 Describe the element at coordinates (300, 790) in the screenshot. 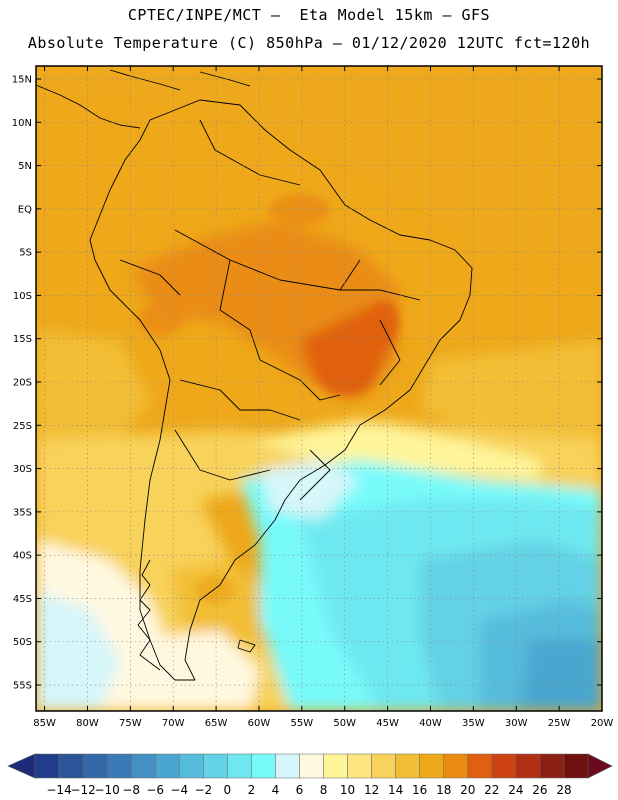

I see `colorbar-label: 6` at that location.